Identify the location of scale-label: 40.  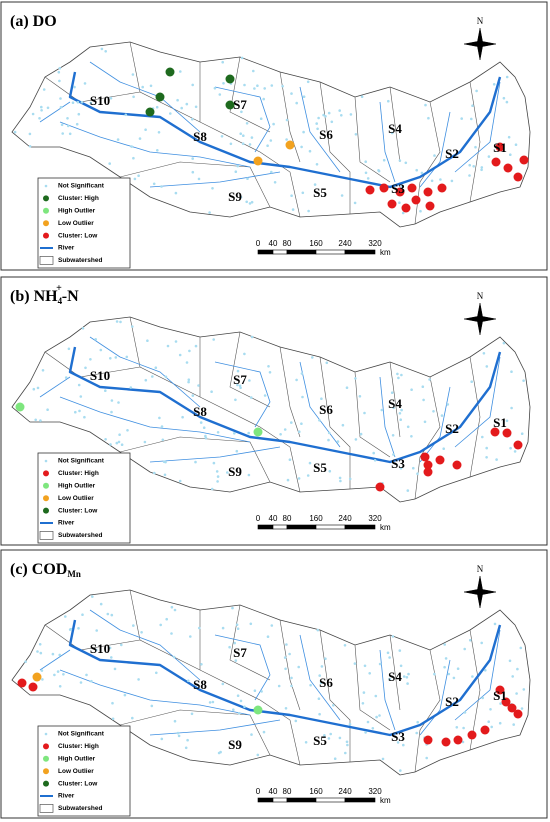
(273, 518).